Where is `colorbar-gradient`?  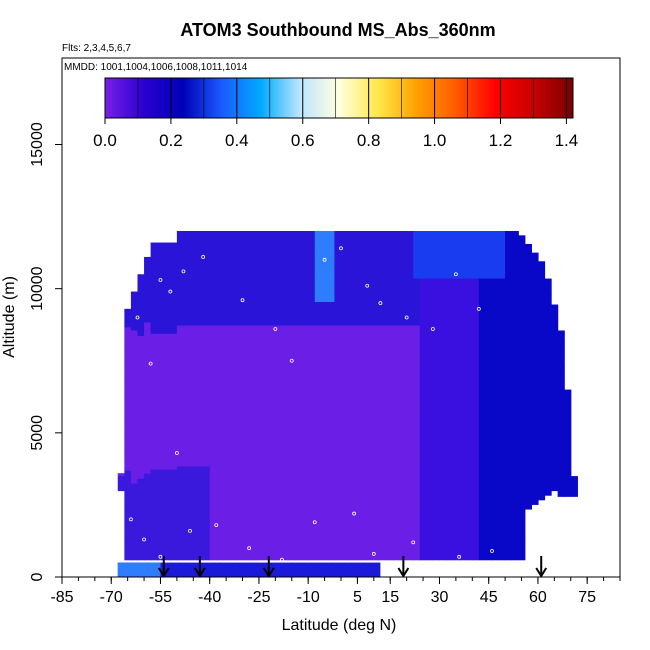
colorbar-gradient is located at coordinates (339, 98).